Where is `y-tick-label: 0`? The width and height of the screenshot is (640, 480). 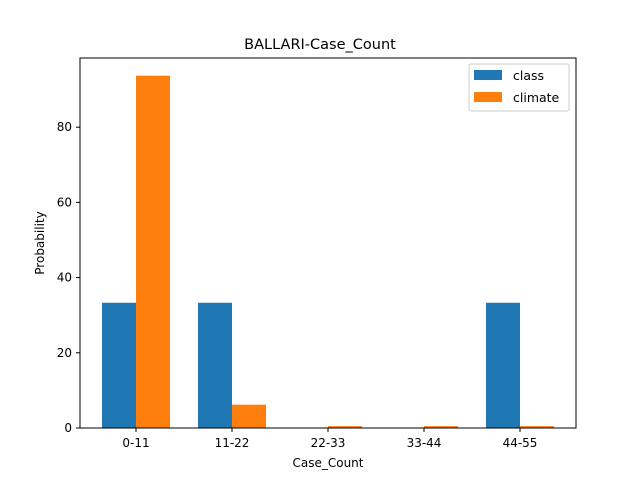 y-tick-label: 0 is located at coordinates (68, 428).